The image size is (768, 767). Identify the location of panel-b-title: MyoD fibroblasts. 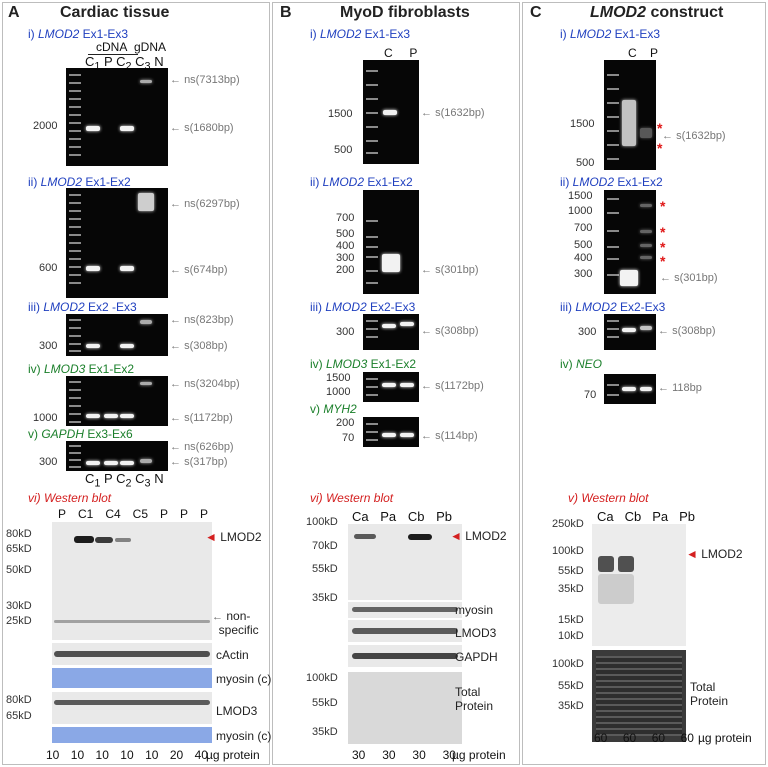
(405, 12).